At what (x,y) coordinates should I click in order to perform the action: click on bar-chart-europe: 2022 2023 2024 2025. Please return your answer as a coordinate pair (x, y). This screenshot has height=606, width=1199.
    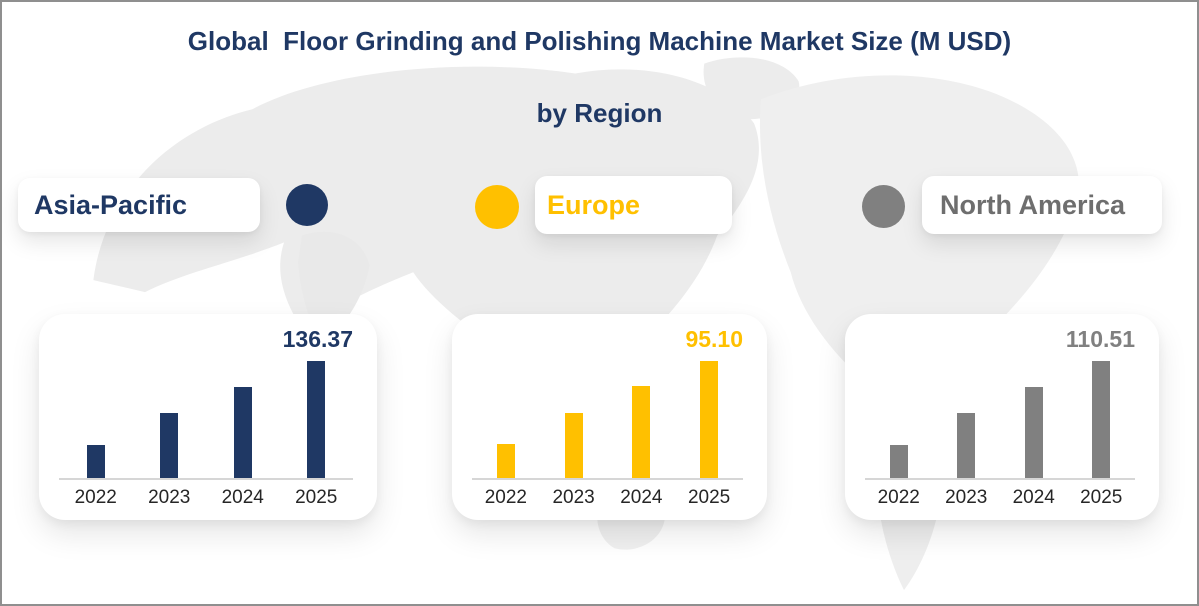
    Looking at the image, I should click on (607, 429).